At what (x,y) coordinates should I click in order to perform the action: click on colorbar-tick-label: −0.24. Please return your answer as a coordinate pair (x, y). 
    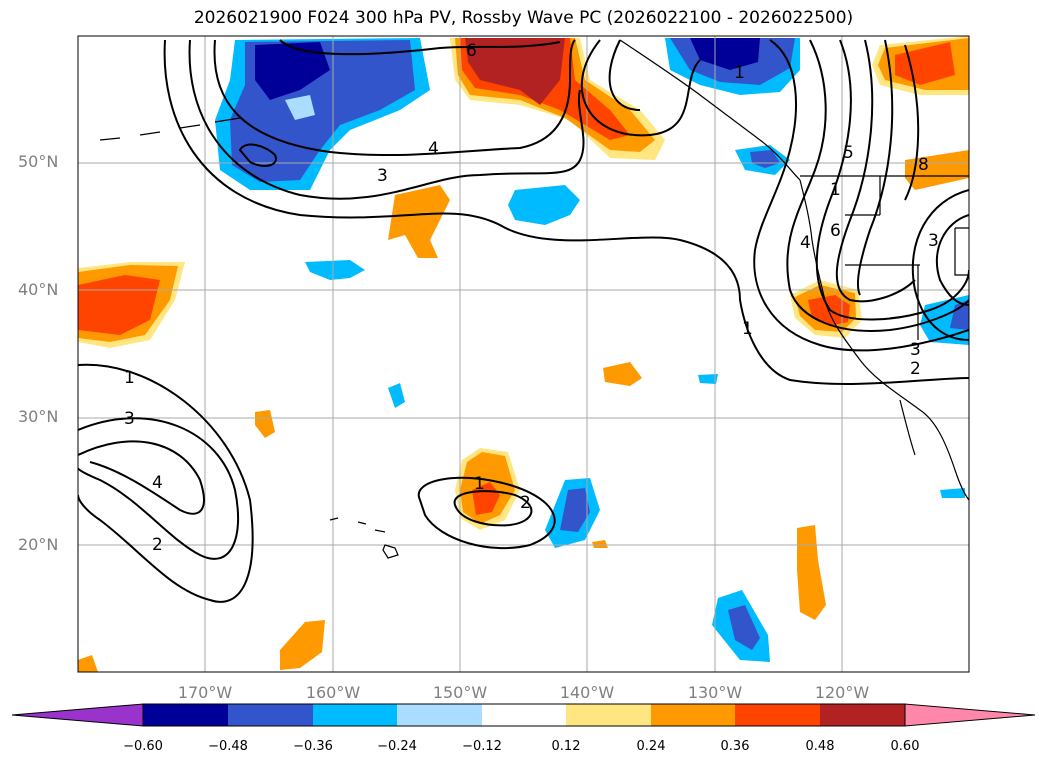
    Looking at the image, I should click on (397, 746).